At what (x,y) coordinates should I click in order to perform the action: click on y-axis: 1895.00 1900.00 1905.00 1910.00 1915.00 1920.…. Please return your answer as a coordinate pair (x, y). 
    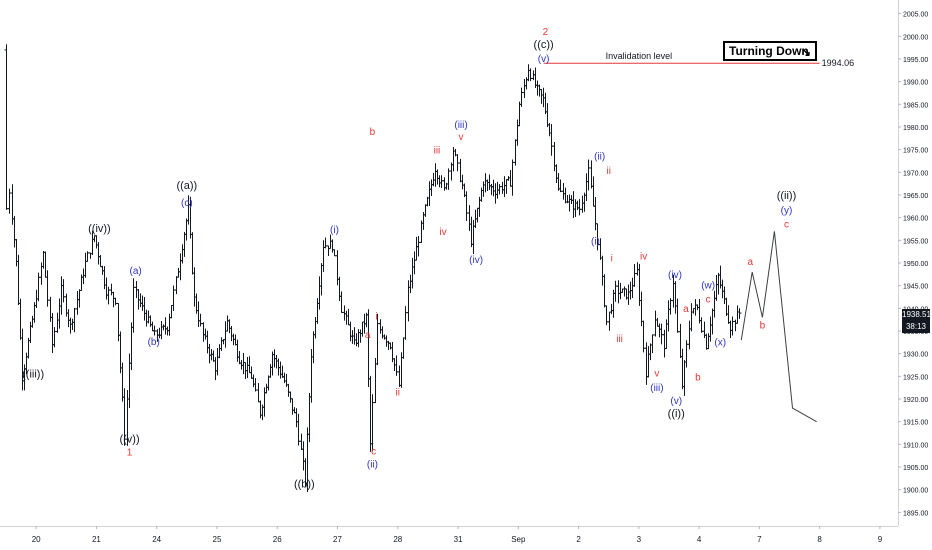
    Looking at the image, I should click on (913, 264).